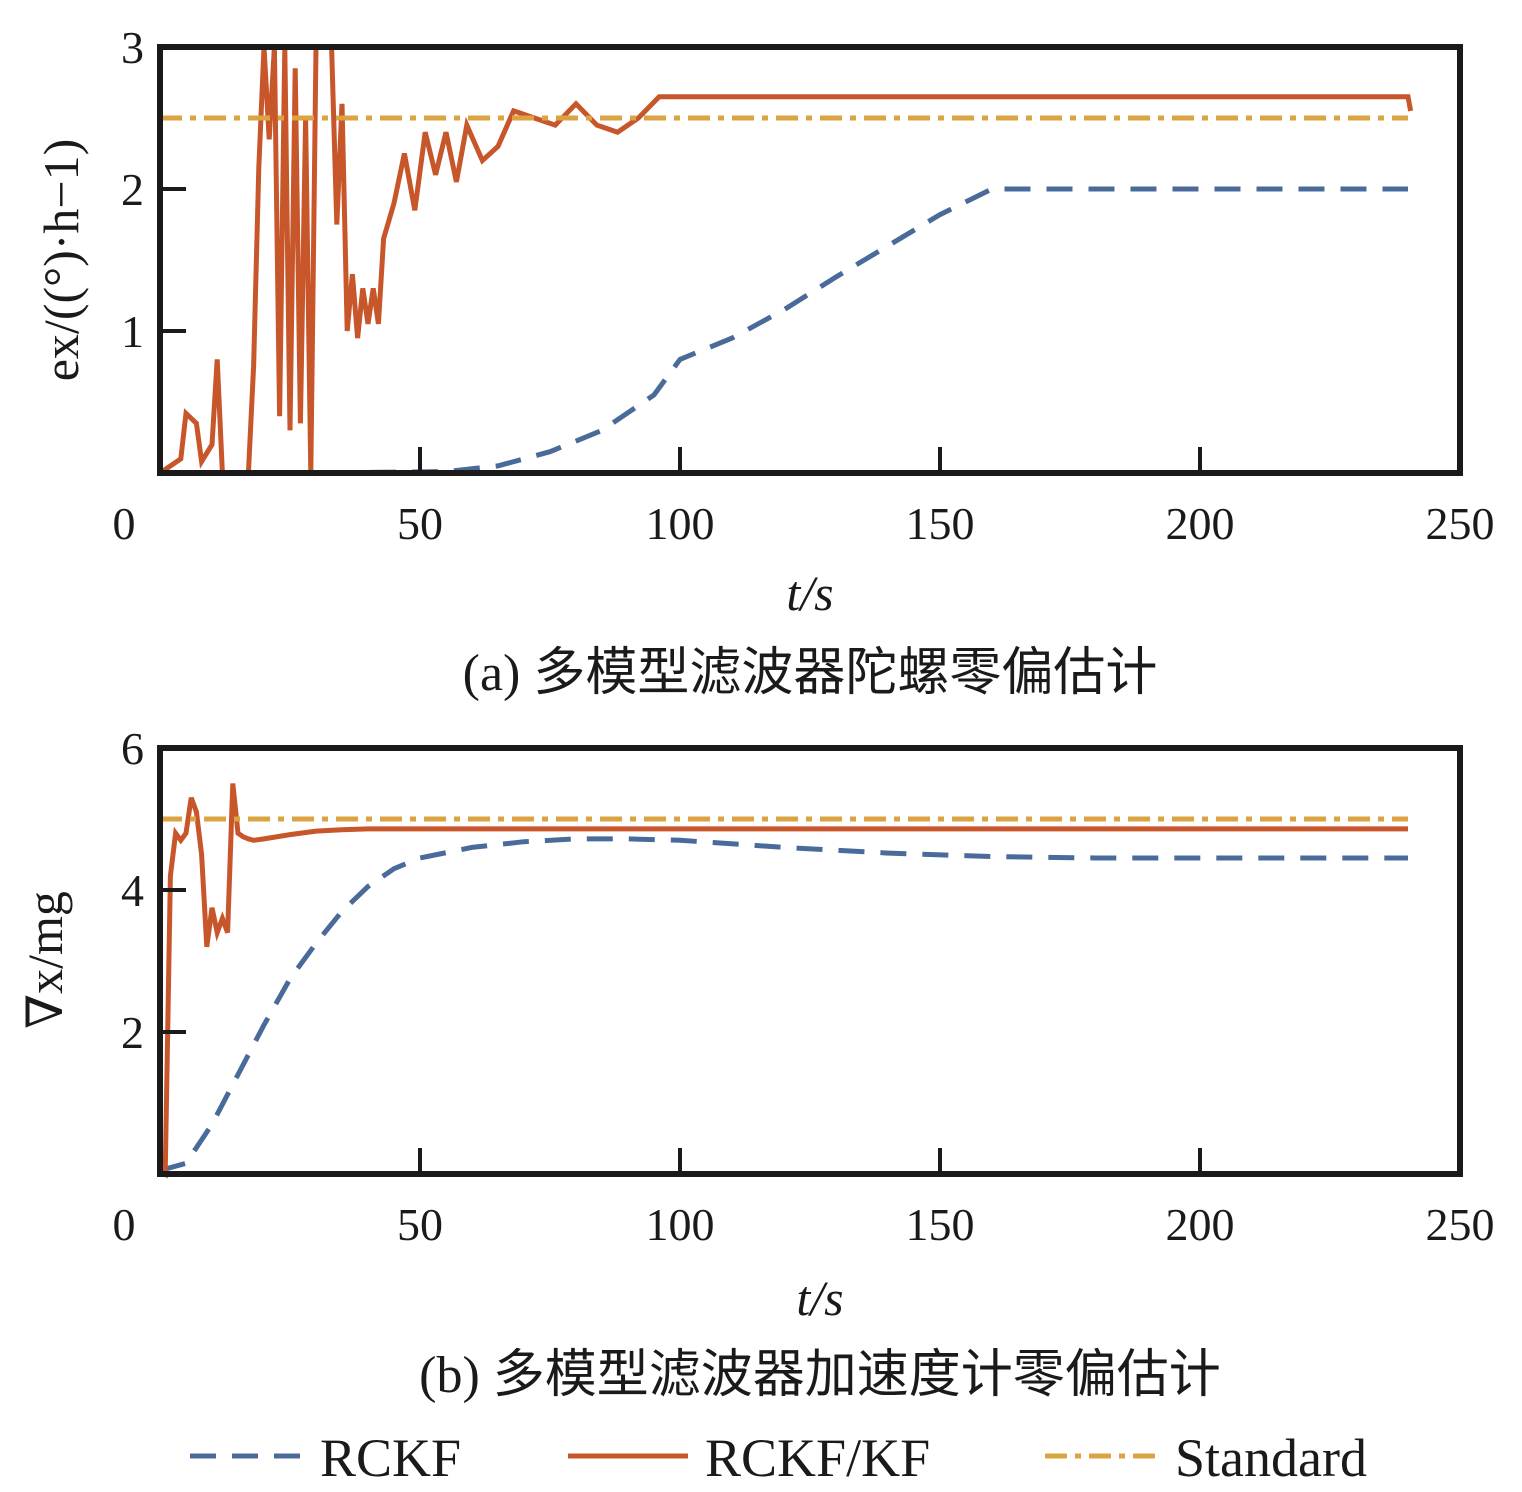 Image resolution: width=1522 pixels, height=1492 pixels. Describe the element at coordinates (132, 47) in the screenshot. I see `panel-a-ytick-label: 3` at that location.